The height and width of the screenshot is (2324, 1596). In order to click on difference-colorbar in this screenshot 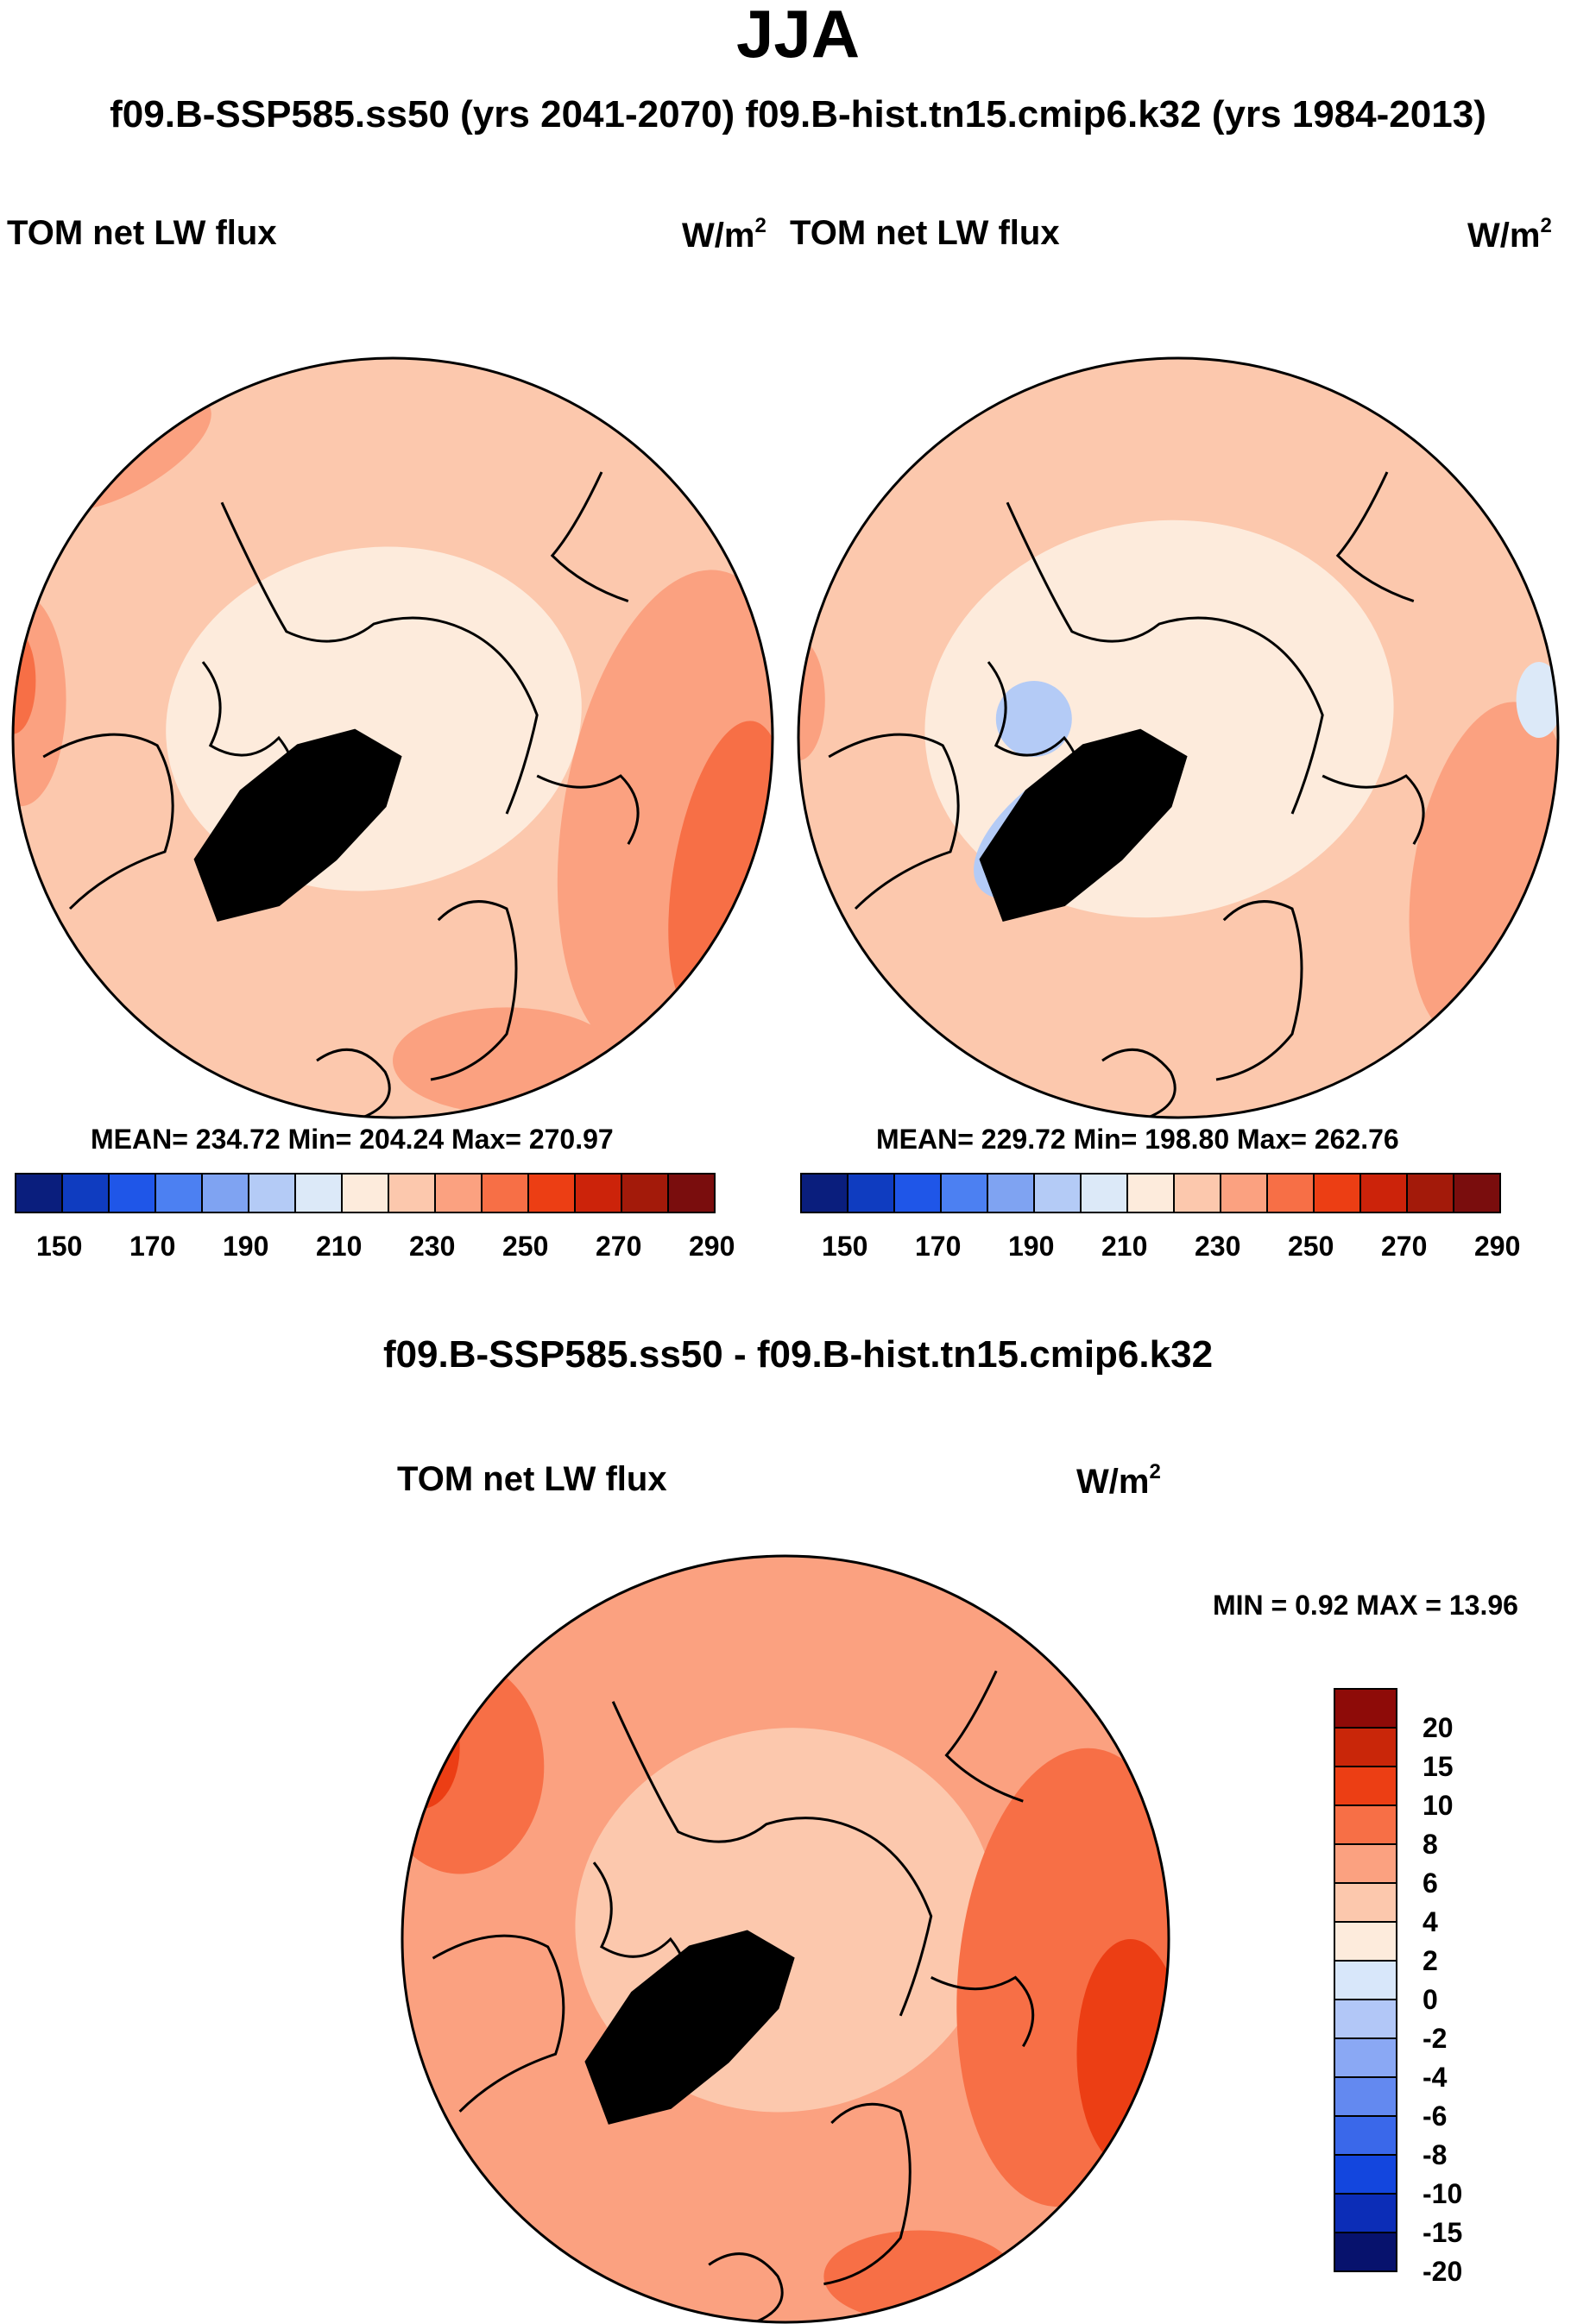, I will do `click(1365, 1980)`.